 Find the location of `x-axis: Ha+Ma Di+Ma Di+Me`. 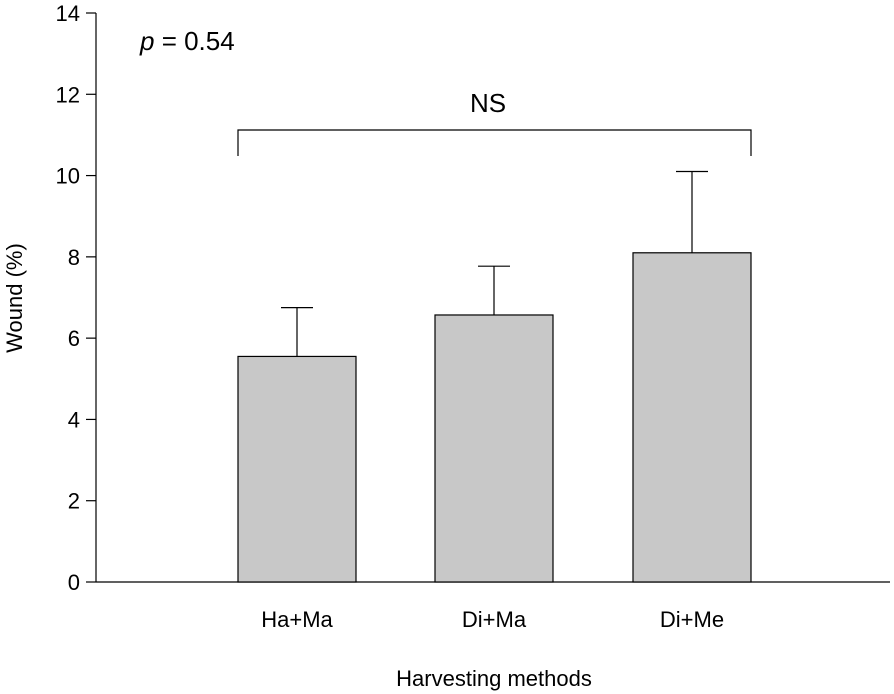

x-axis: Ha+Ma Di+Ma Di+Me is located at coordinates (493, 606).